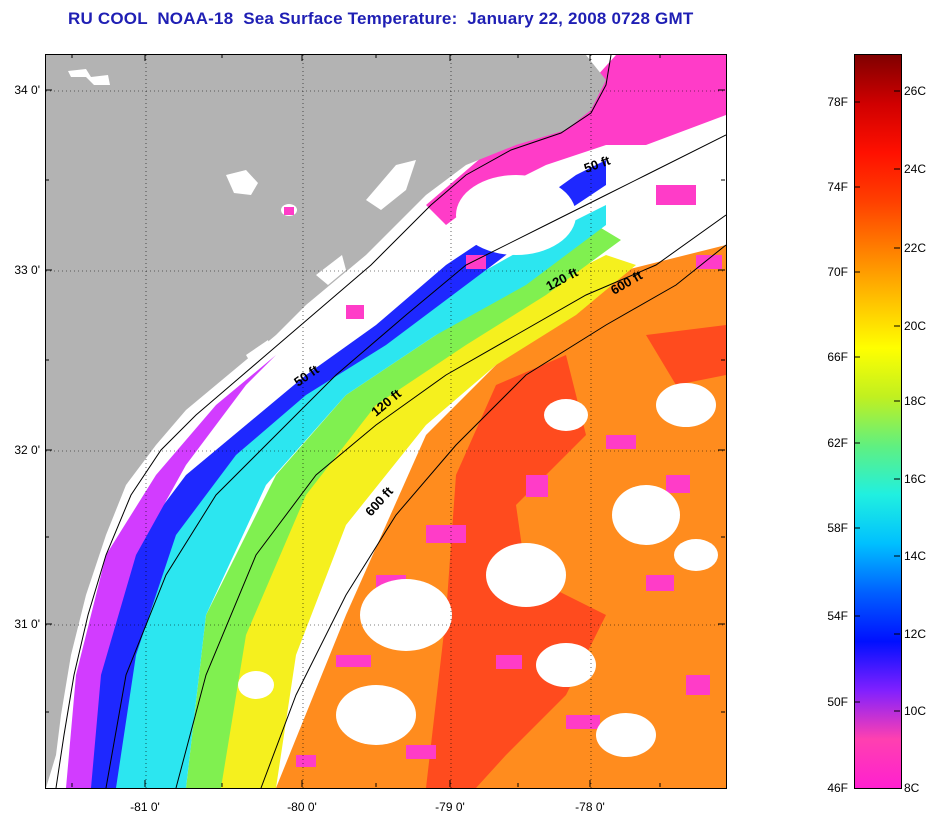  What do you see at coordinates (27, 624) in the screenshot?
I see `lat-label: 31 0'` at bounding box center [27, 624].